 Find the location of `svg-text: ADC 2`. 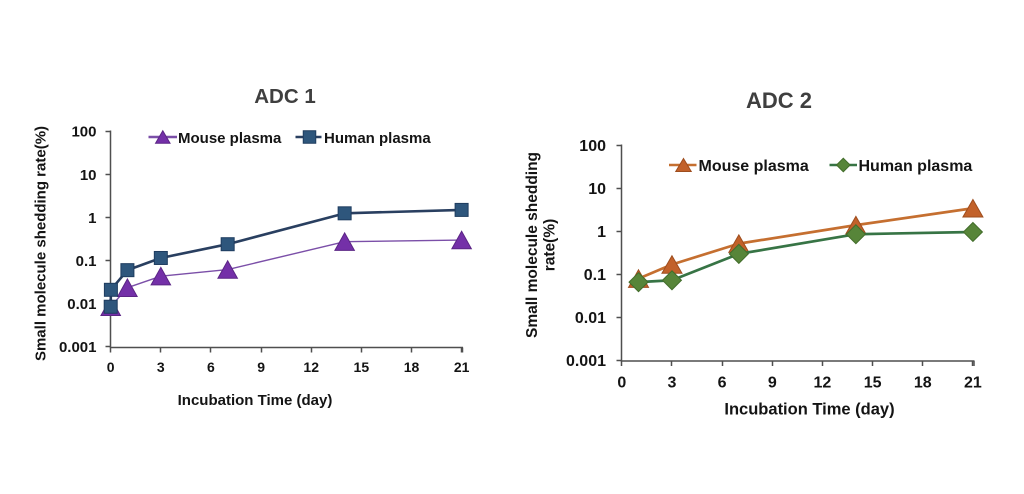

svg-text: ADC 2 is located at coordinates (779, 100).